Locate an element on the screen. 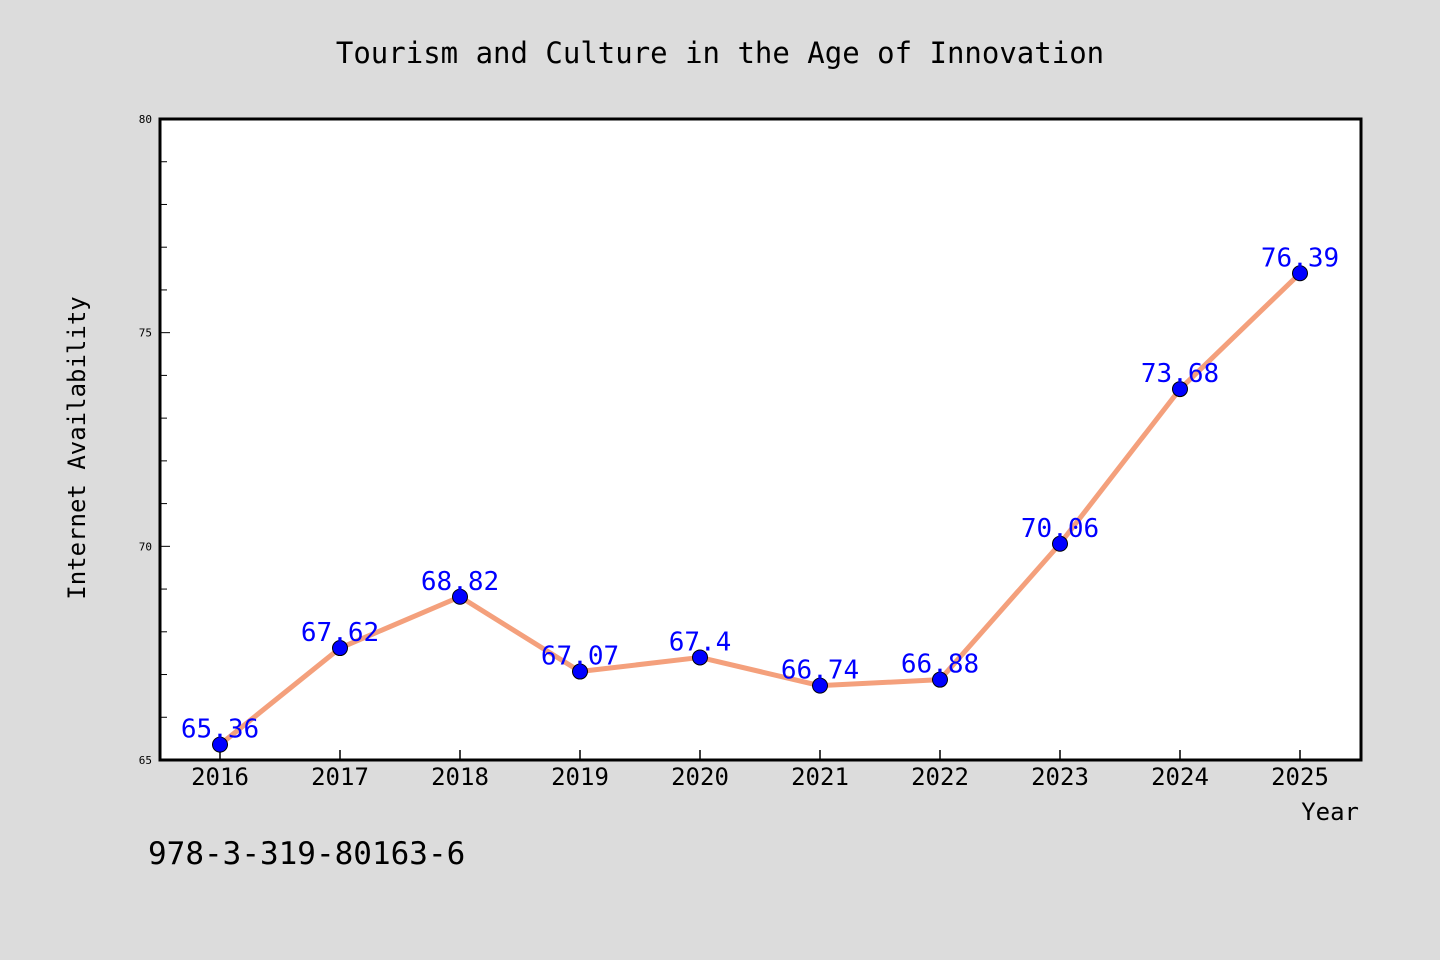  y-axis: 65 70 75 80 is located at coordinates (154, 440).